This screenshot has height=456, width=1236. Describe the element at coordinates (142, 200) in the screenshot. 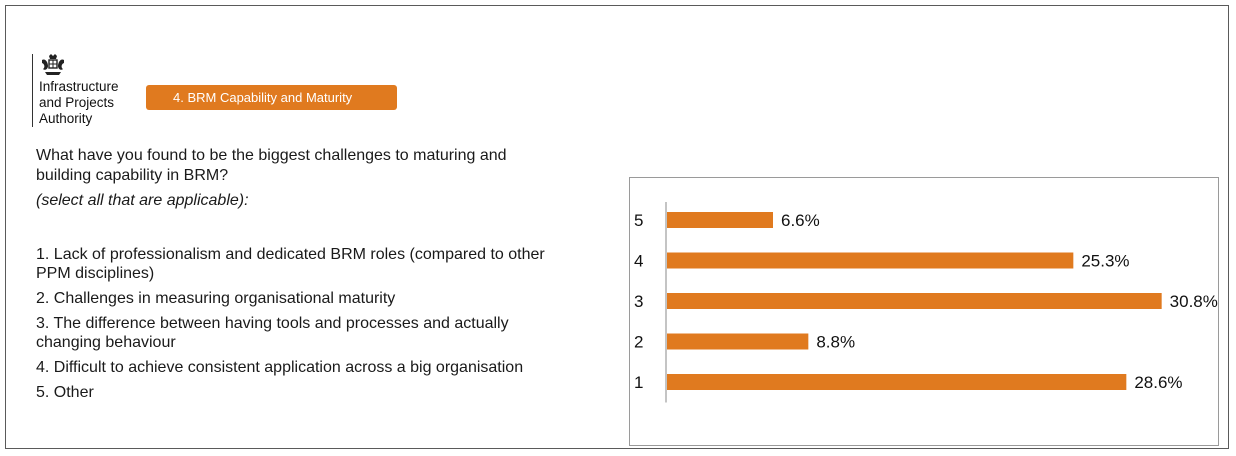

I see `question-hint: (select all that are applicable):` at that location.